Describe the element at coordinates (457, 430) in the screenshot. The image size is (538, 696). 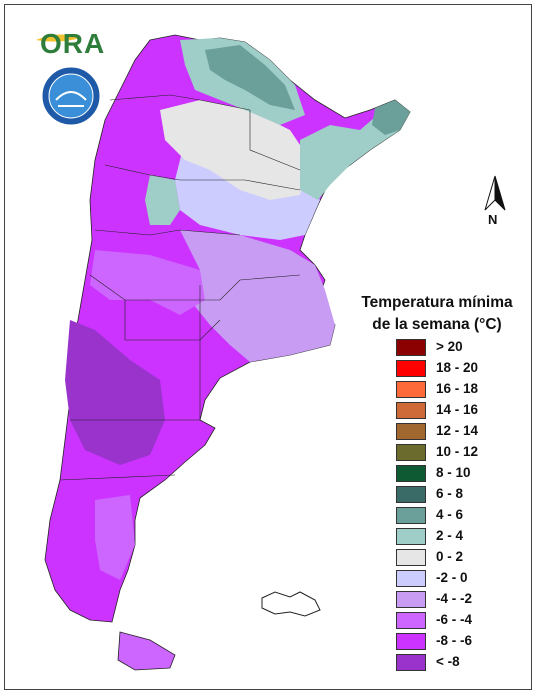
I see `legend-label: 12 - 14` at that location.